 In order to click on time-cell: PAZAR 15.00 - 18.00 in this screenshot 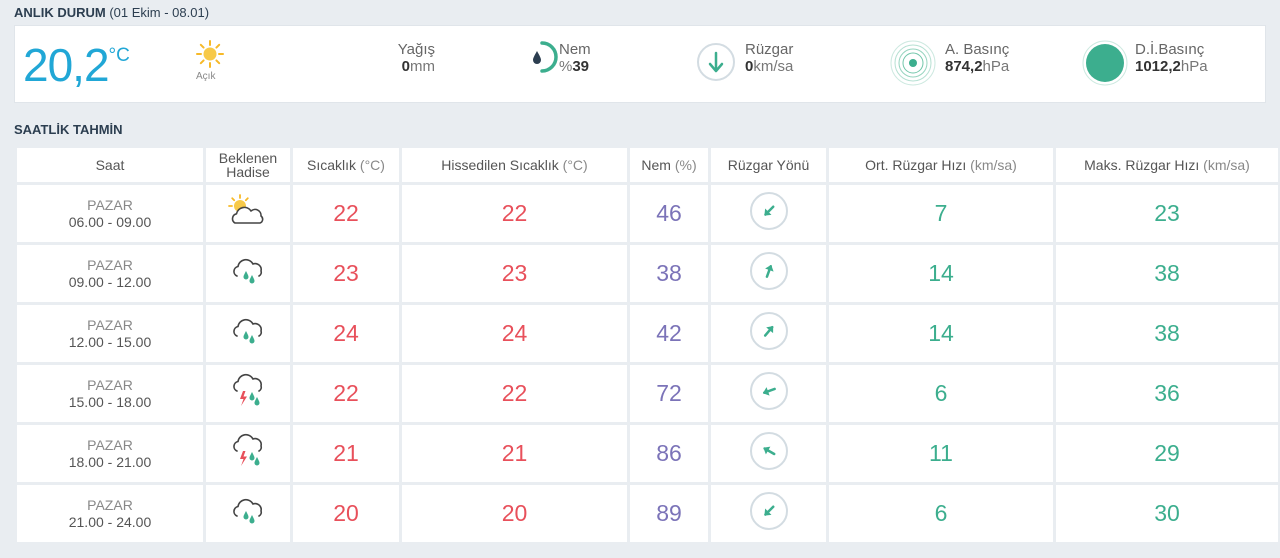, I will do `click(110, 393)`.